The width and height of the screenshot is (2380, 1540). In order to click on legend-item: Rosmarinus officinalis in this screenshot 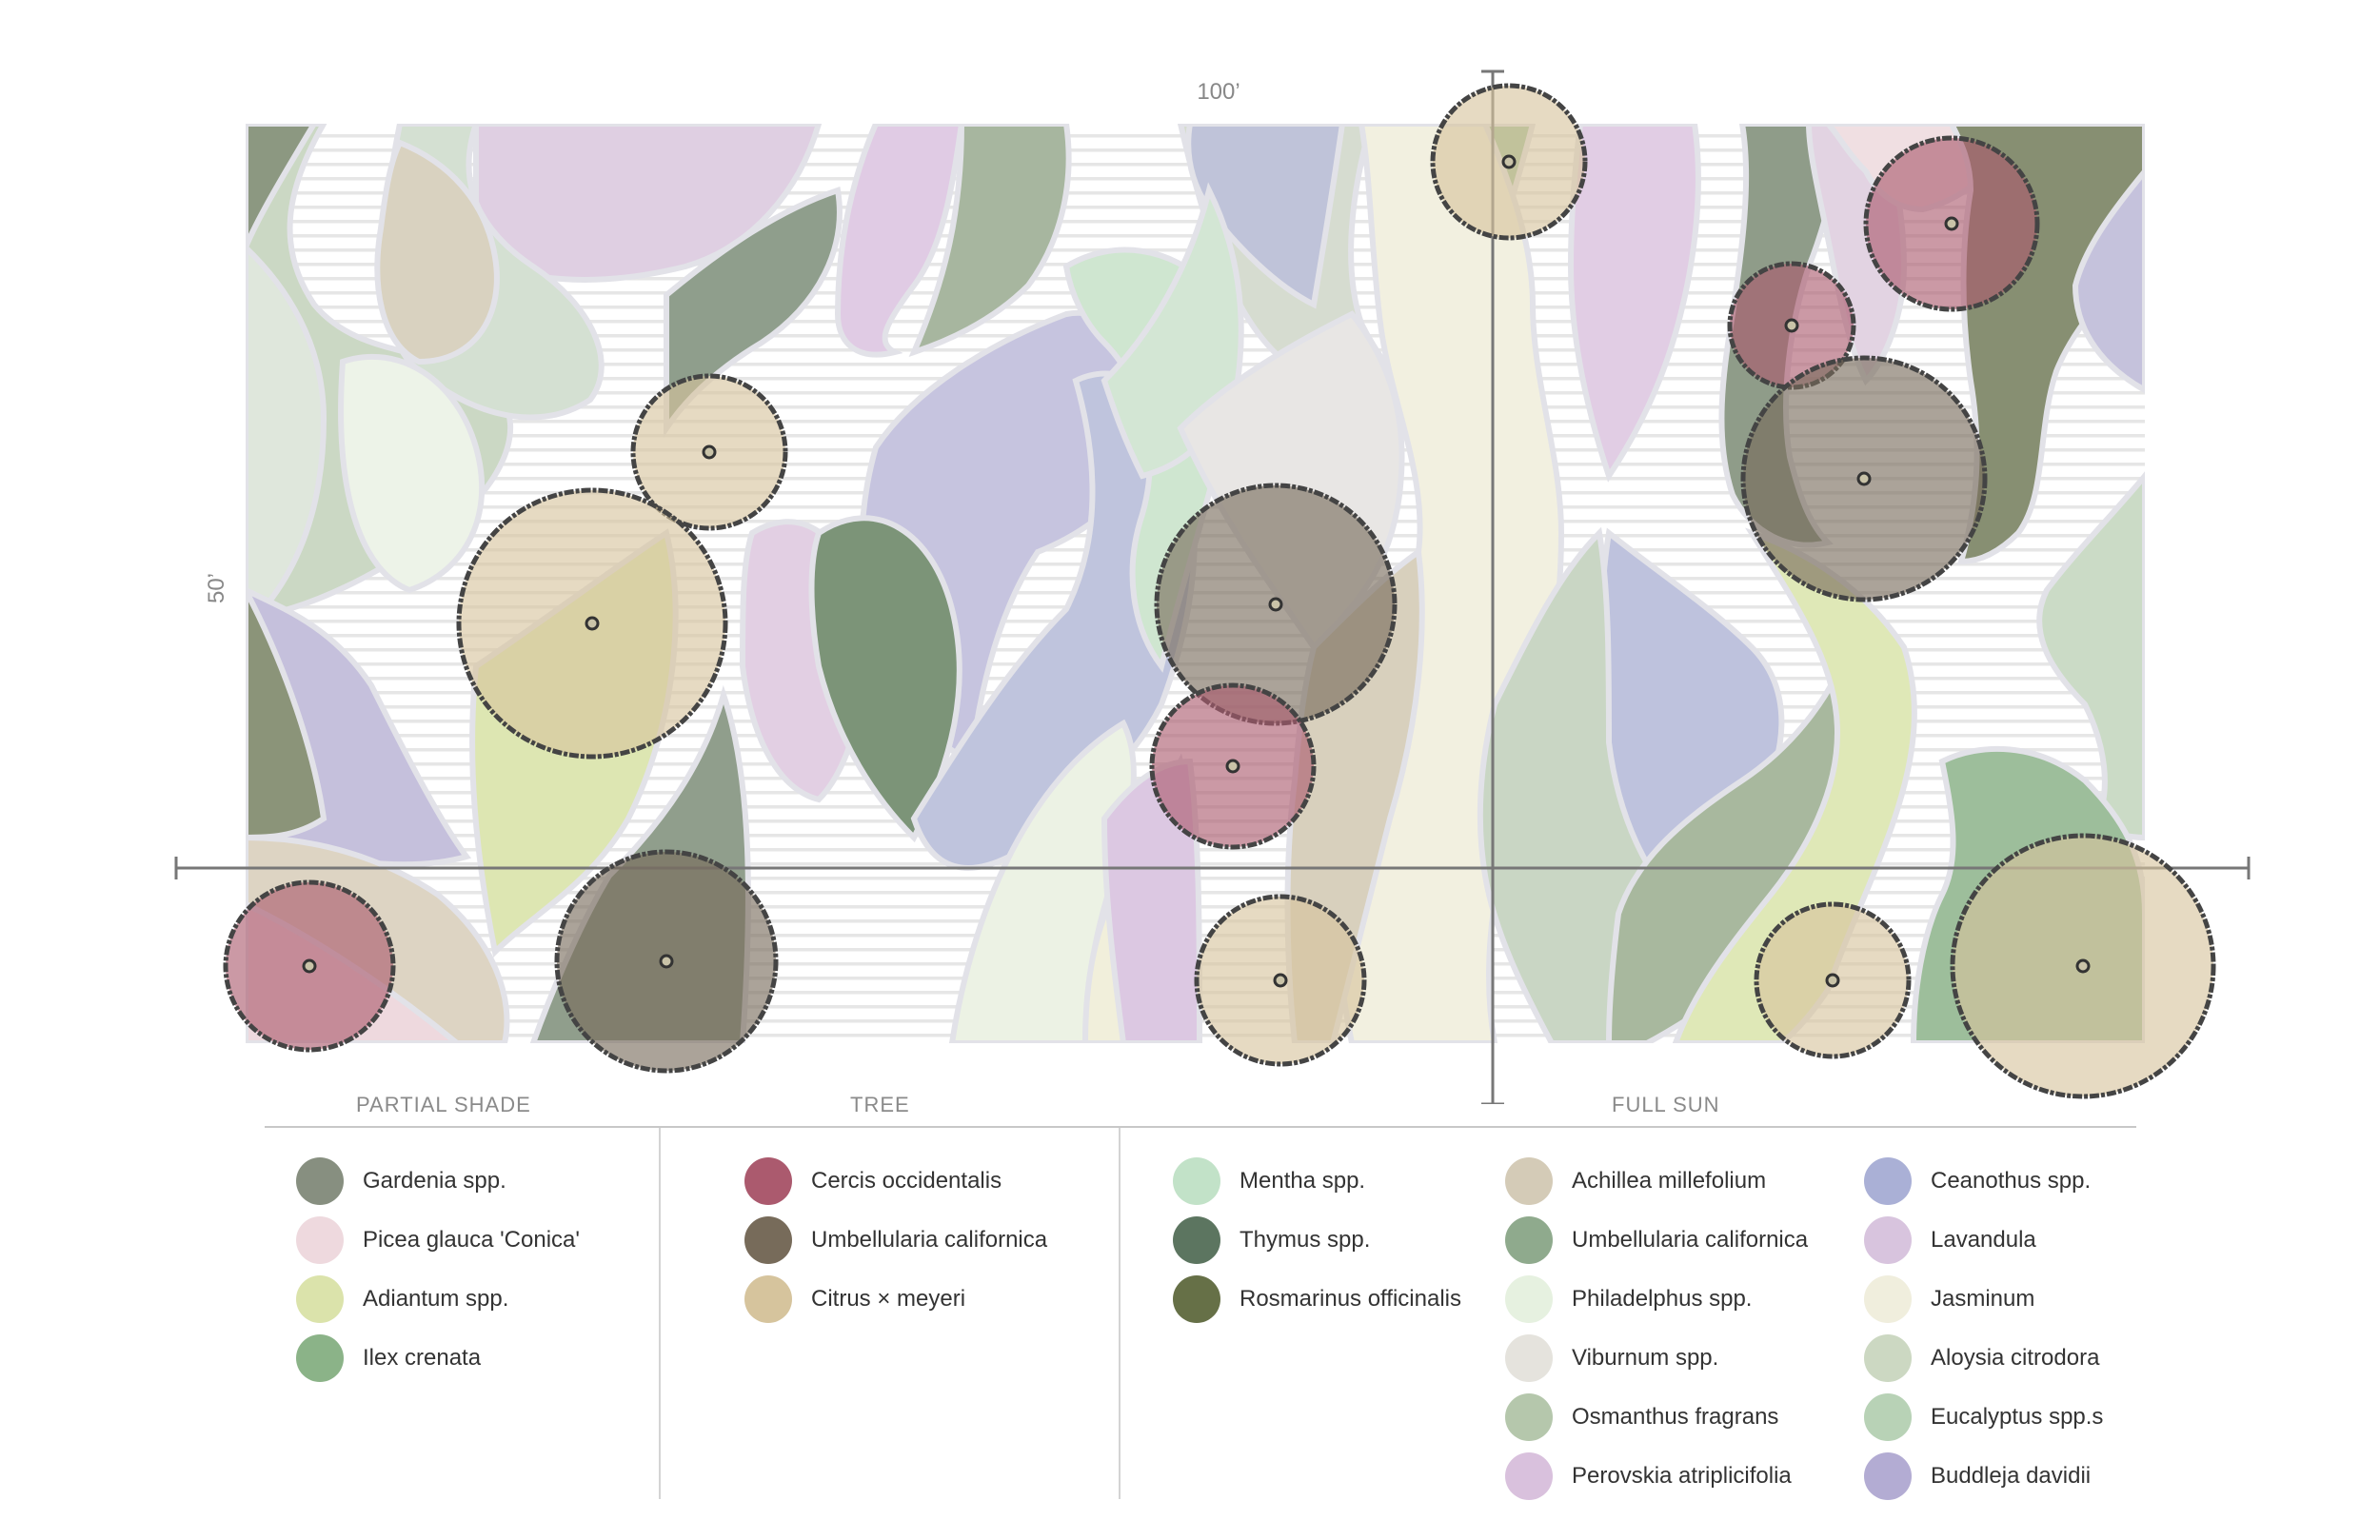, I will do `click(1317, 1299)`.